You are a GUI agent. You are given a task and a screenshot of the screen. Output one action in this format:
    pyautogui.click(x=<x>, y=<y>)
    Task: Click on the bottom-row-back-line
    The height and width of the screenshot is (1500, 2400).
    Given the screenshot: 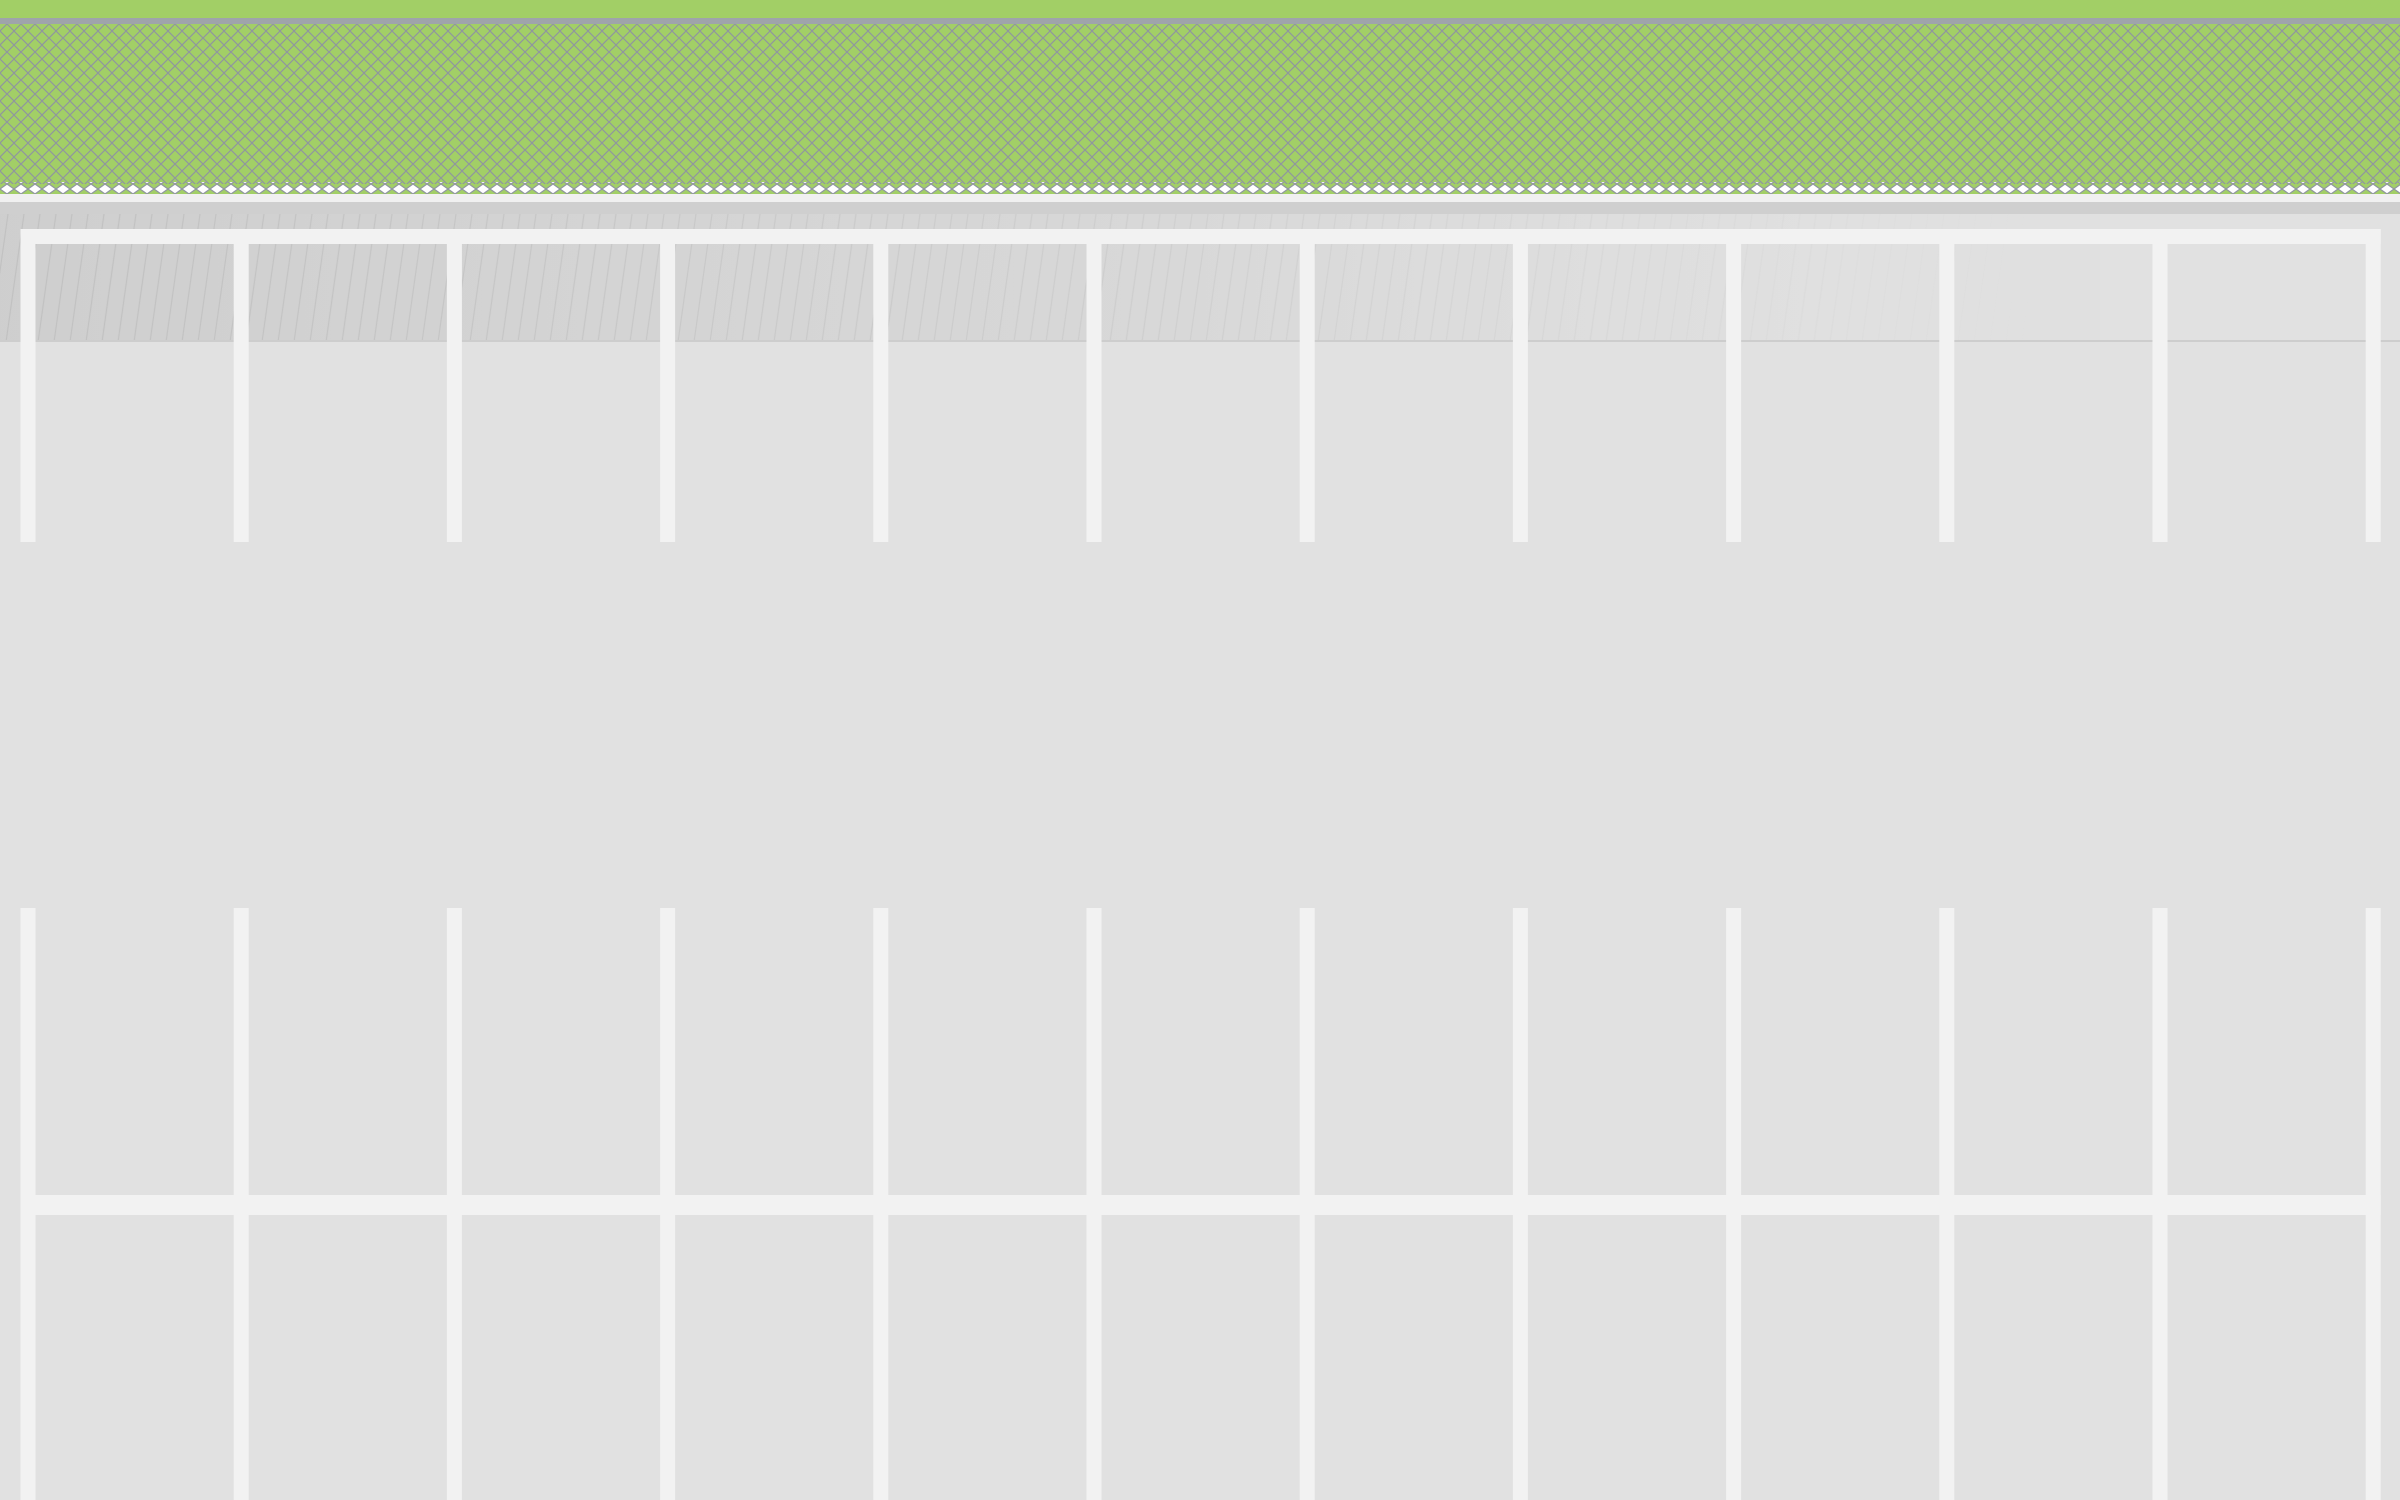 What is the action you would take?
    pyautogui.click(x=1200, y=1205)
    